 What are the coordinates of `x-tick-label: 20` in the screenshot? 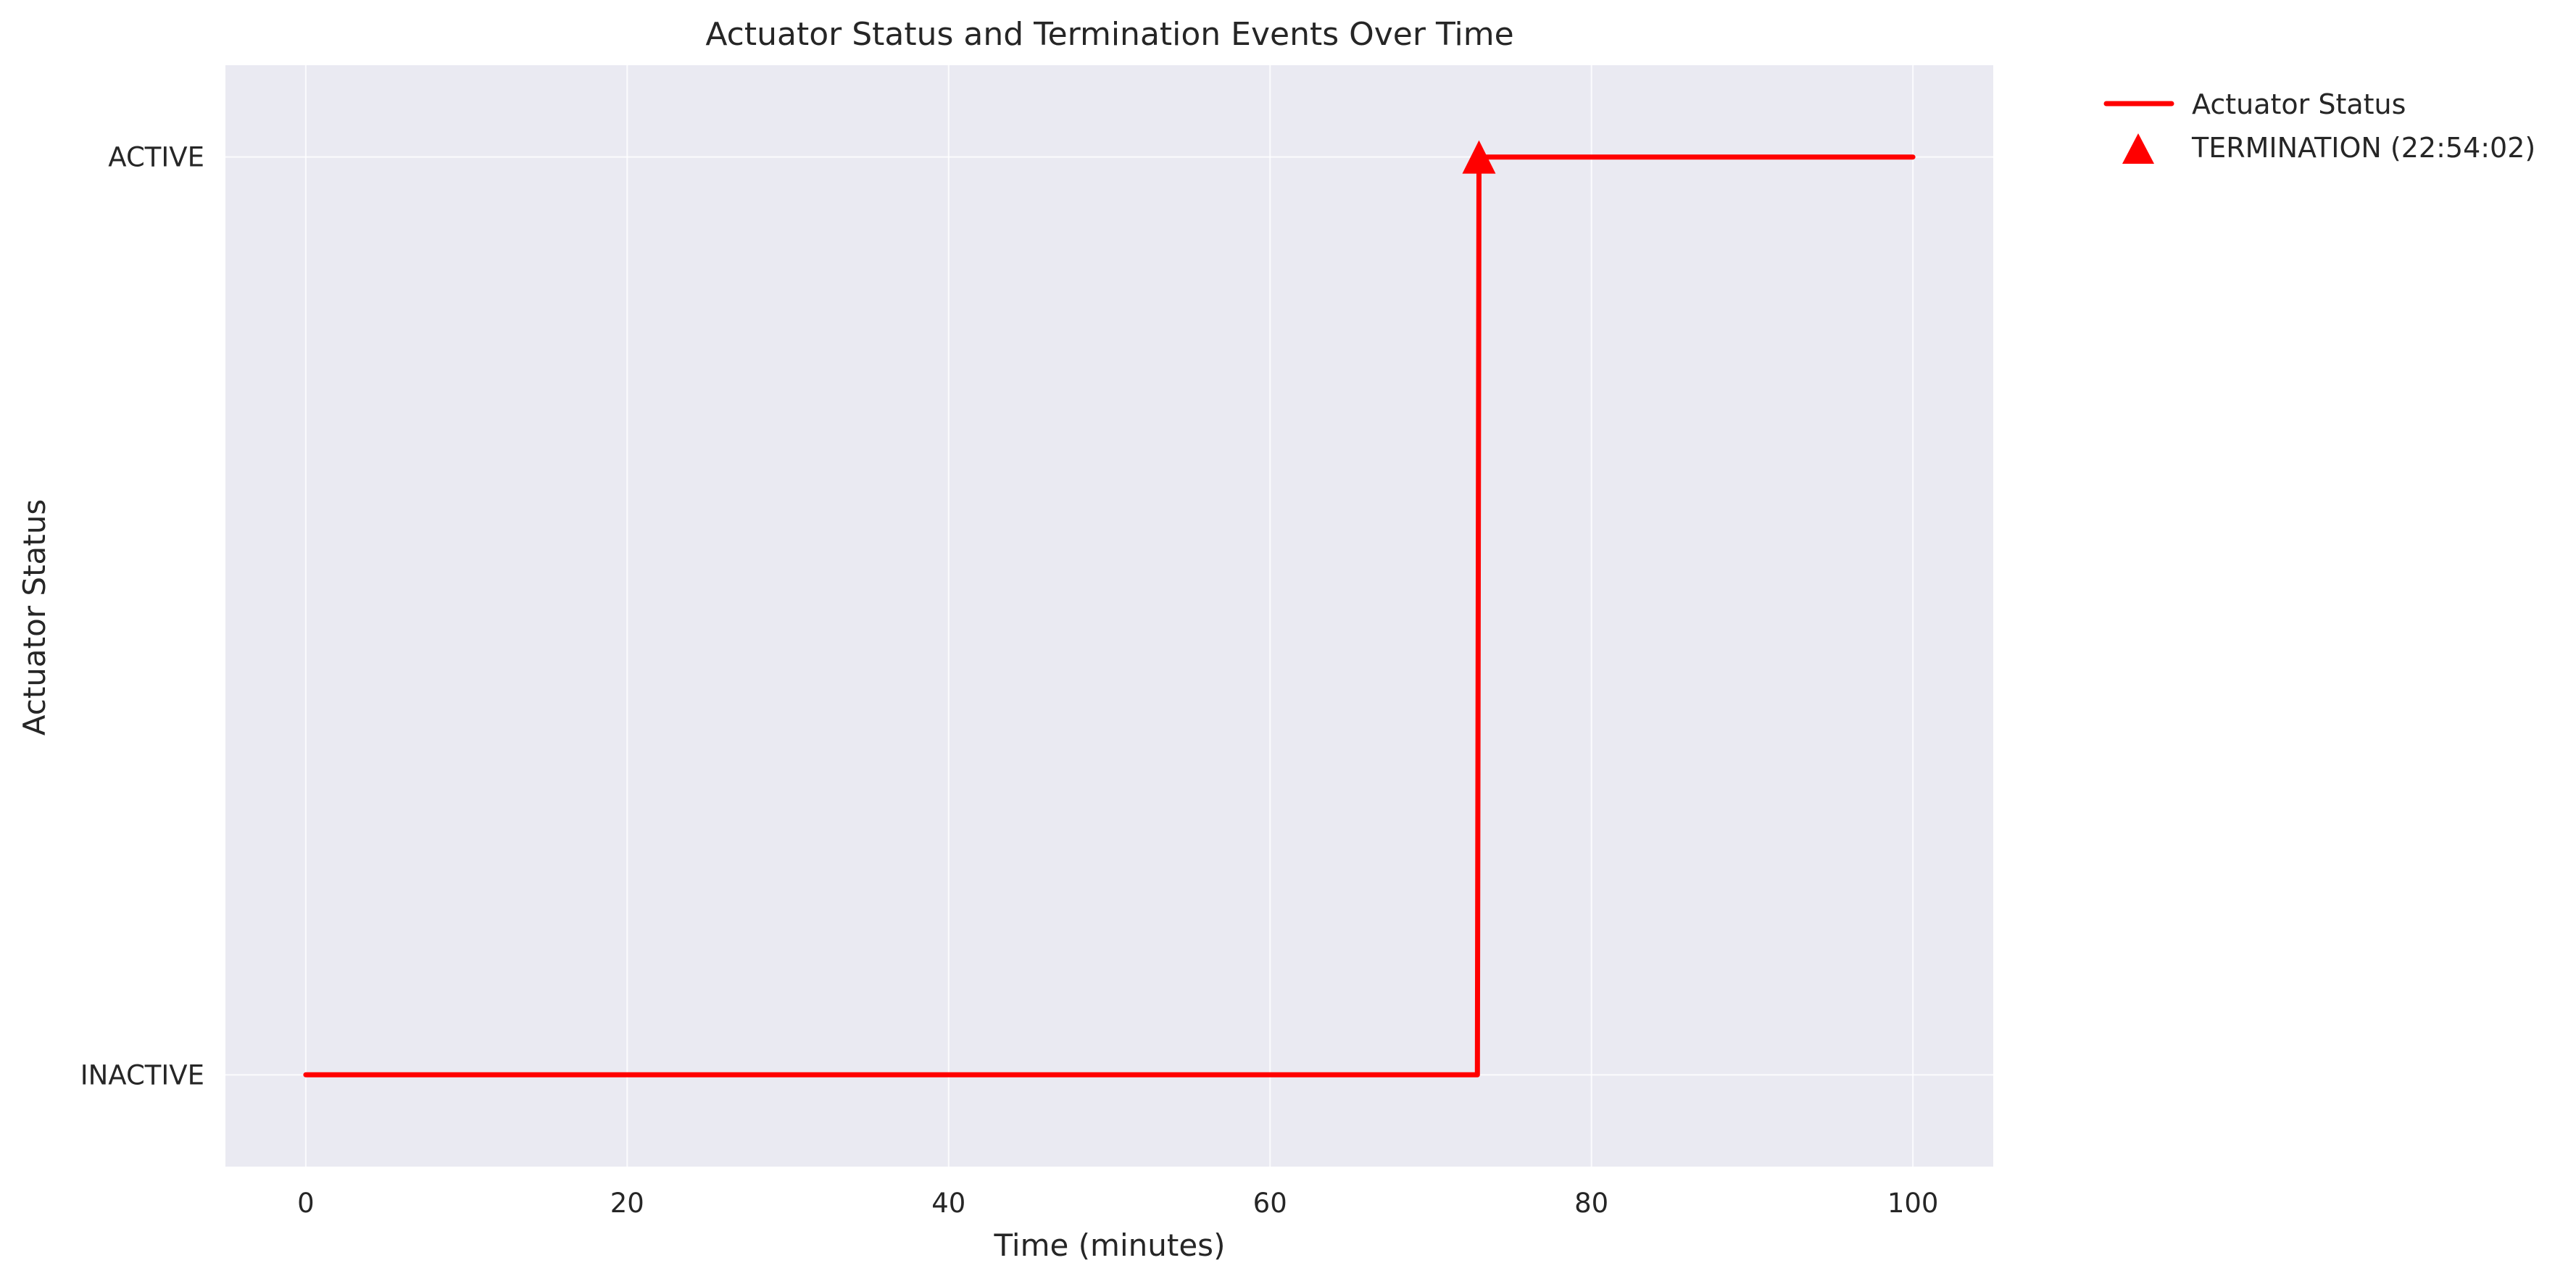 It's located at (627, 1203).